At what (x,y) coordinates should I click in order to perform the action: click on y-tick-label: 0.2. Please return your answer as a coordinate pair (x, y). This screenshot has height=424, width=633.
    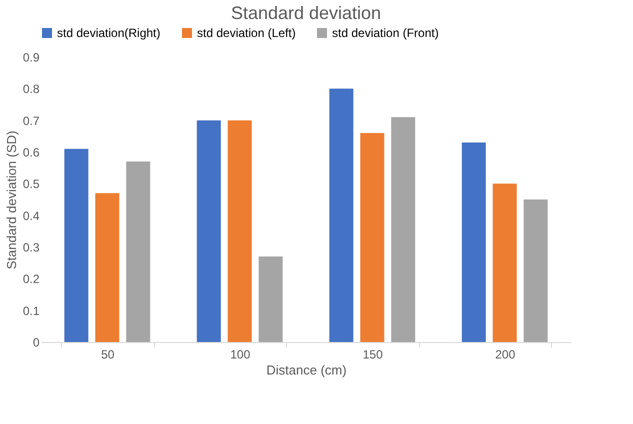
    Looking at the image, I should click on (31, 279).